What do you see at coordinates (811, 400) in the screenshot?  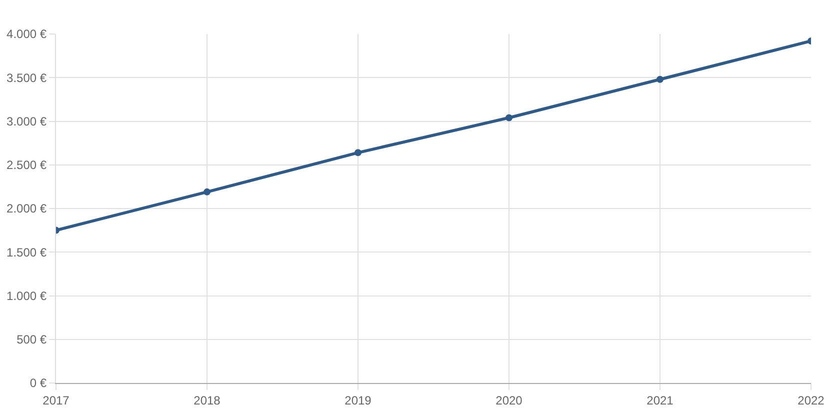 I see `x-tick-label: 2022` at bounding box center [811, 400].